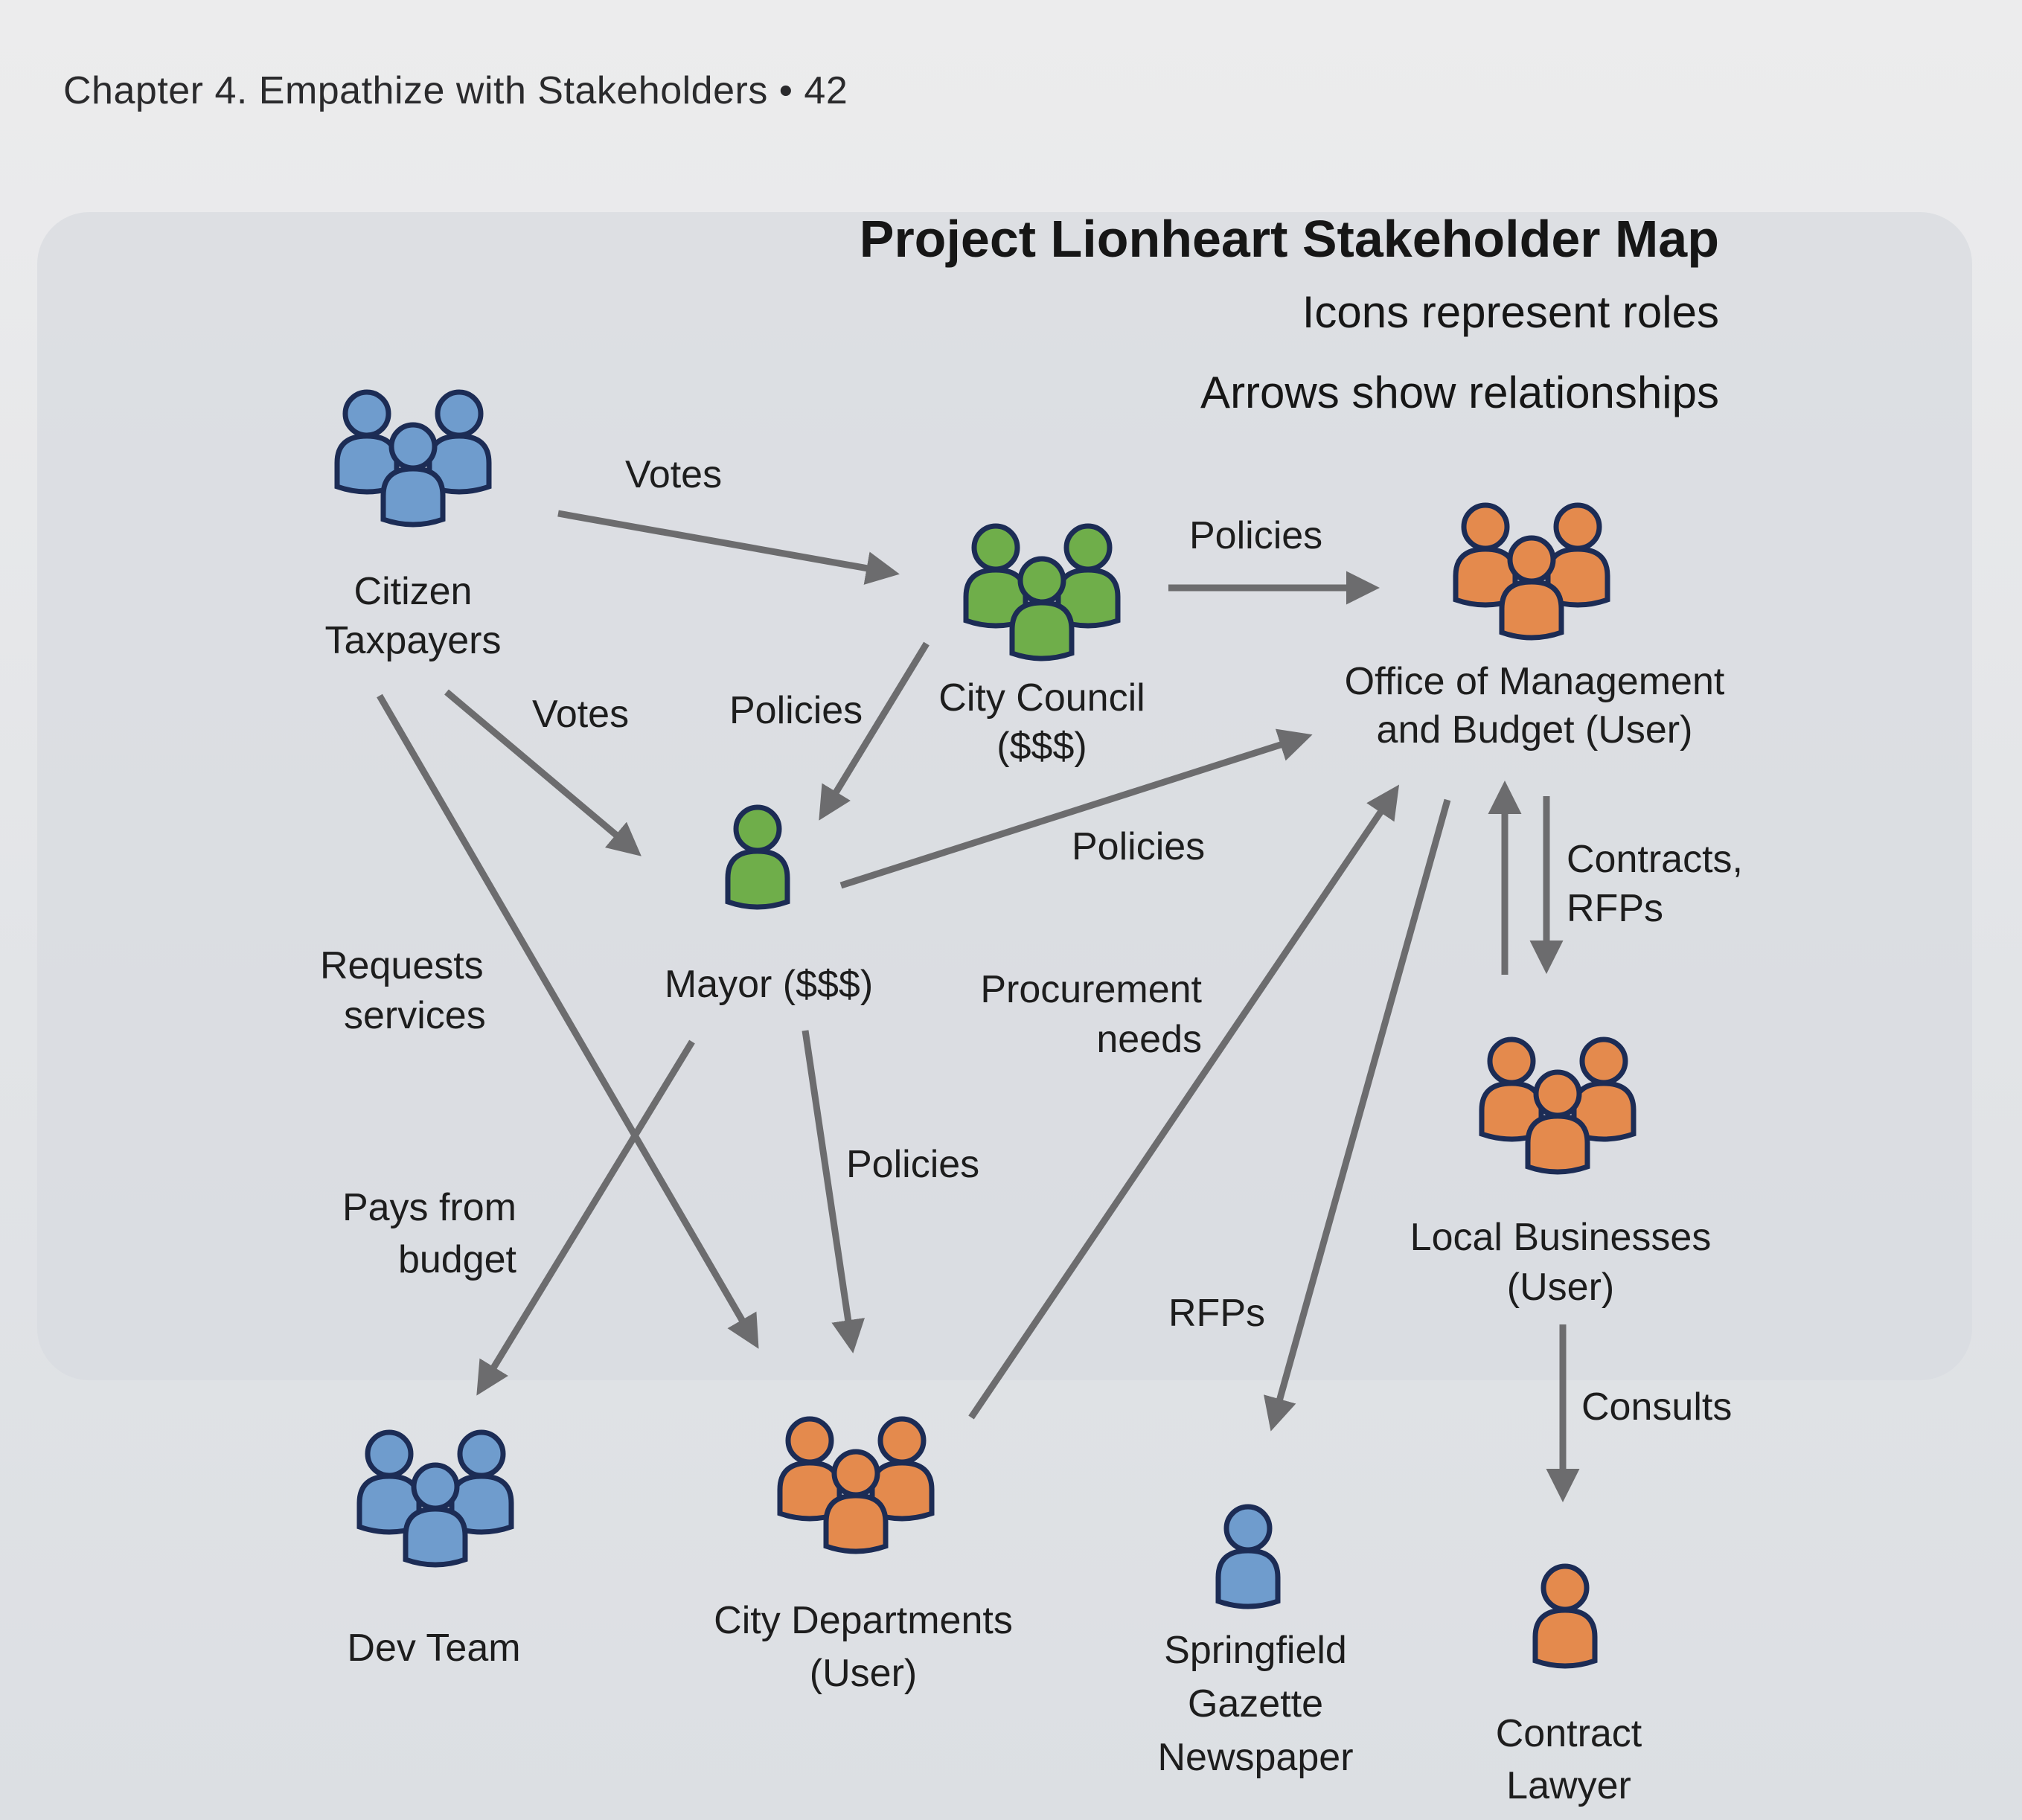 The height and width of the screenshot is (1820, 2022). What do you see at coordinates (1655, 860) in the screenshot?
I see `edge-label-contracts: Contracts,` at bounding box center [1655, 860].